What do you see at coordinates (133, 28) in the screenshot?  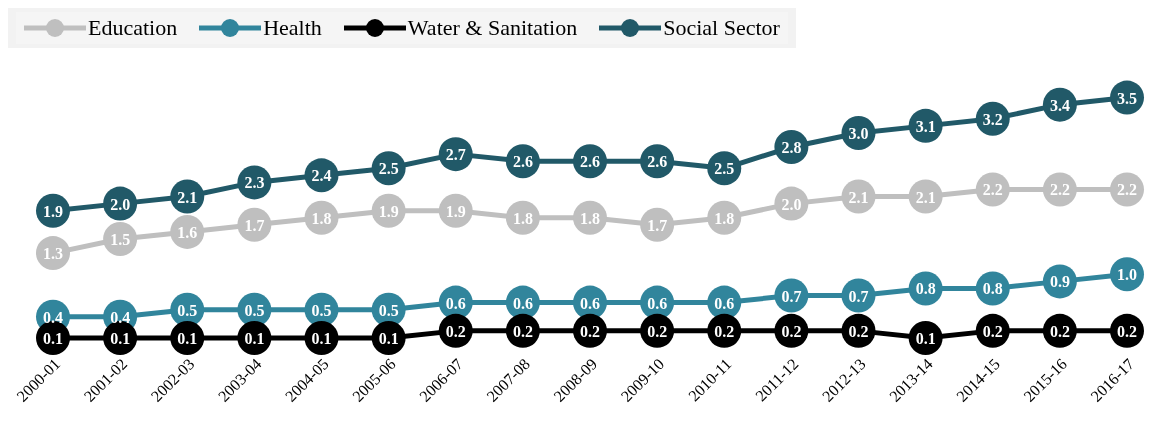 I see `legend-label: Education` at bounding box center [133, 28].